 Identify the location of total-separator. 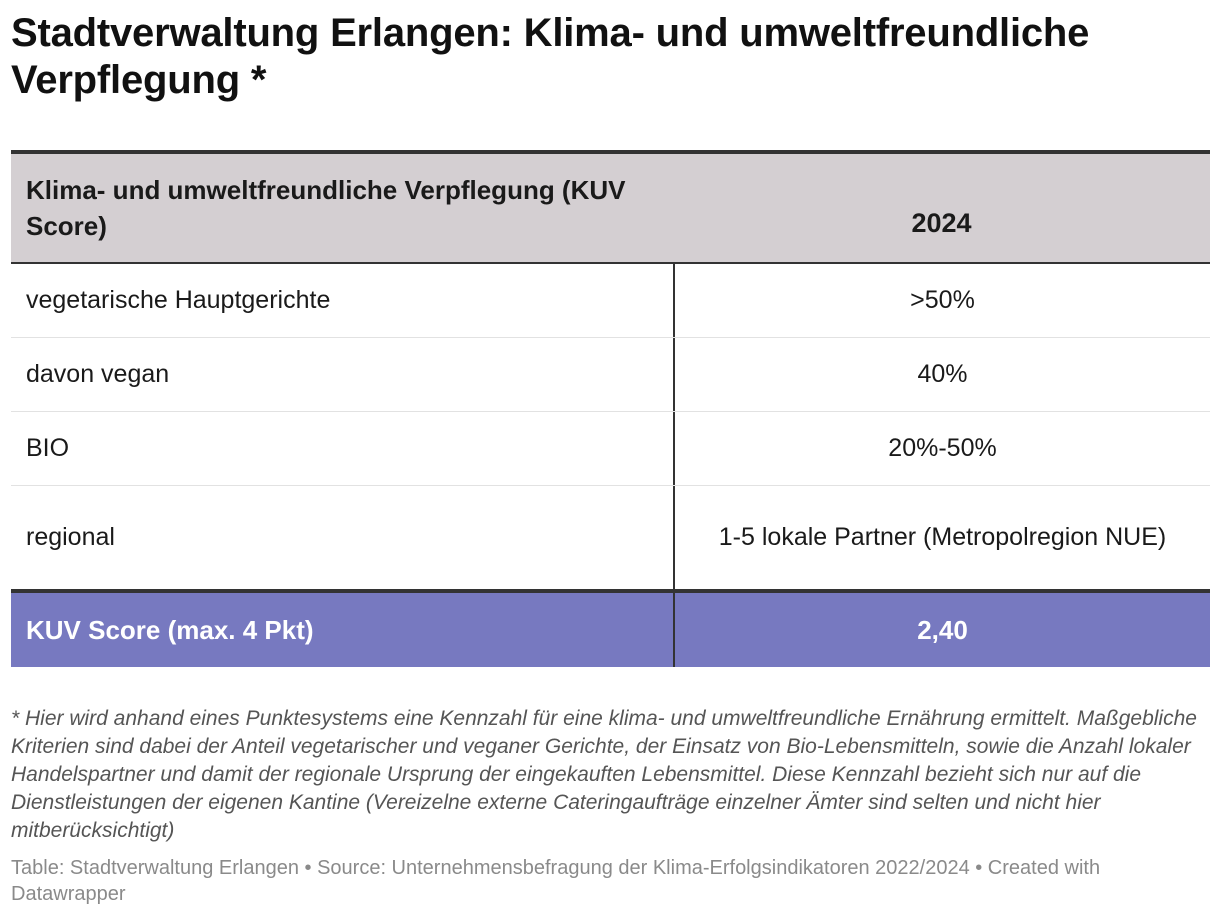
(610, 591).